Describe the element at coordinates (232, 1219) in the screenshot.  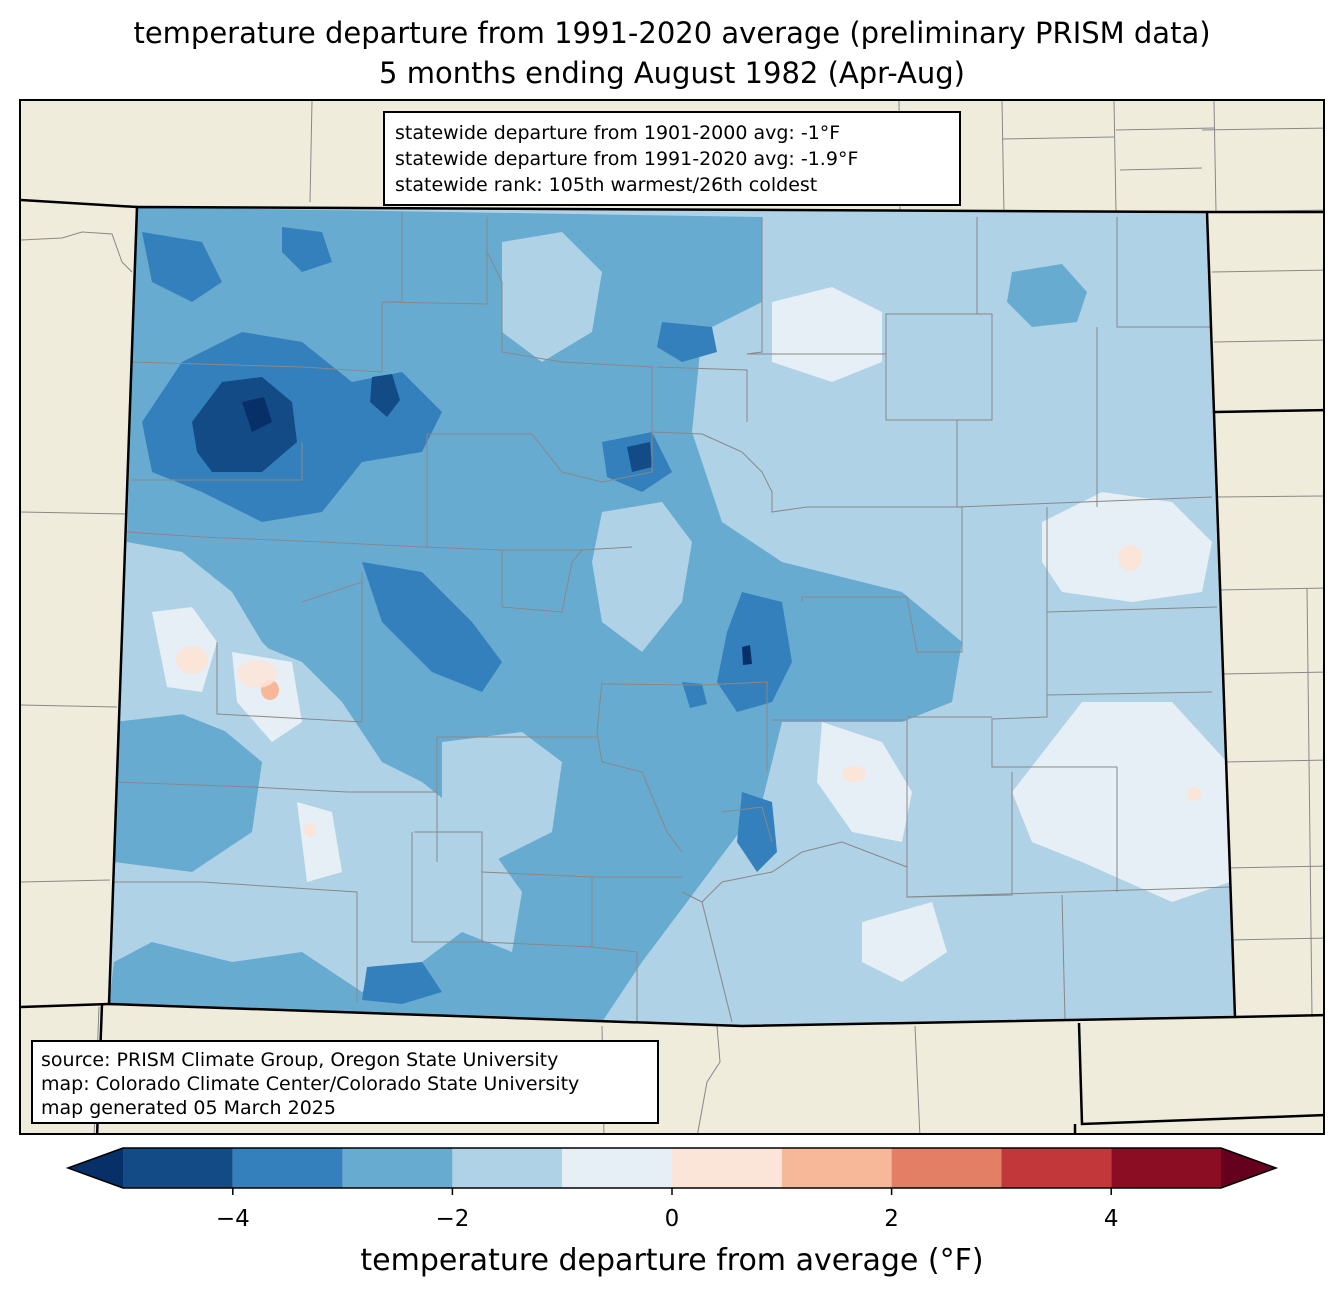
I see `colorbar-tick-label: −4` at that location.